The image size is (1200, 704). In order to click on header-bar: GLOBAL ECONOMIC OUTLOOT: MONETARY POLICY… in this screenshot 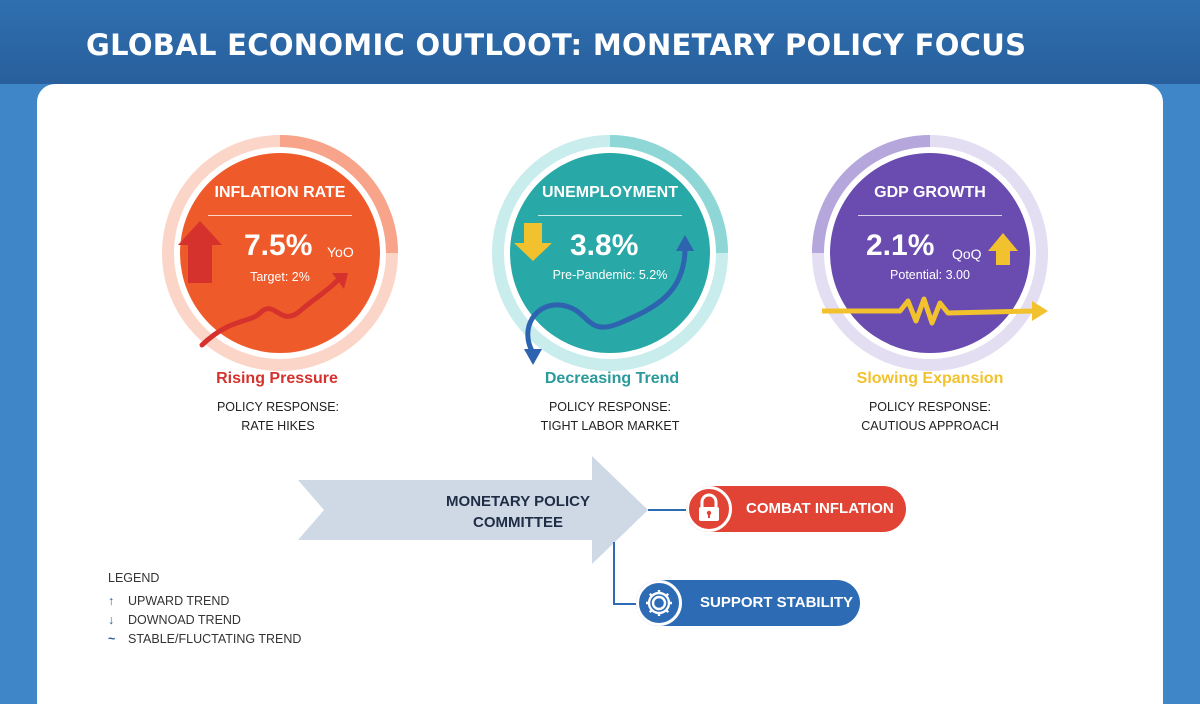, I will do `click(600, 42)`.